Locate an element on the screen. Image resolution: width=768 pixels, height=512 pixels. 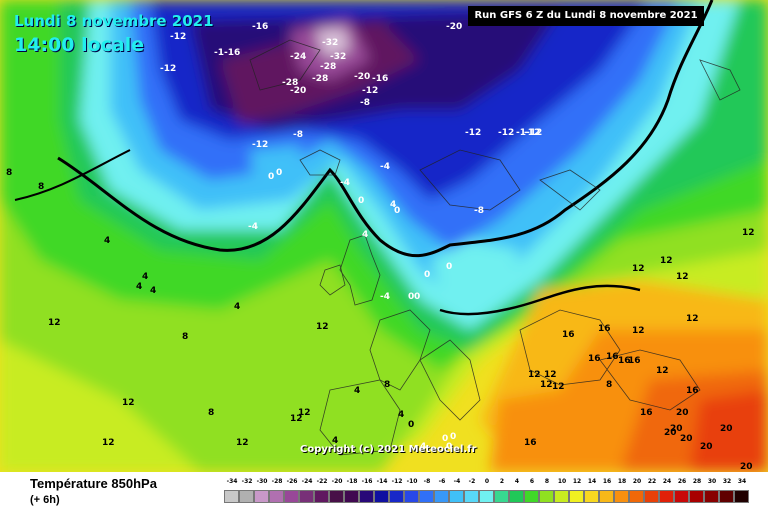
scale-label: 18 is located at coordinates (622, 481).